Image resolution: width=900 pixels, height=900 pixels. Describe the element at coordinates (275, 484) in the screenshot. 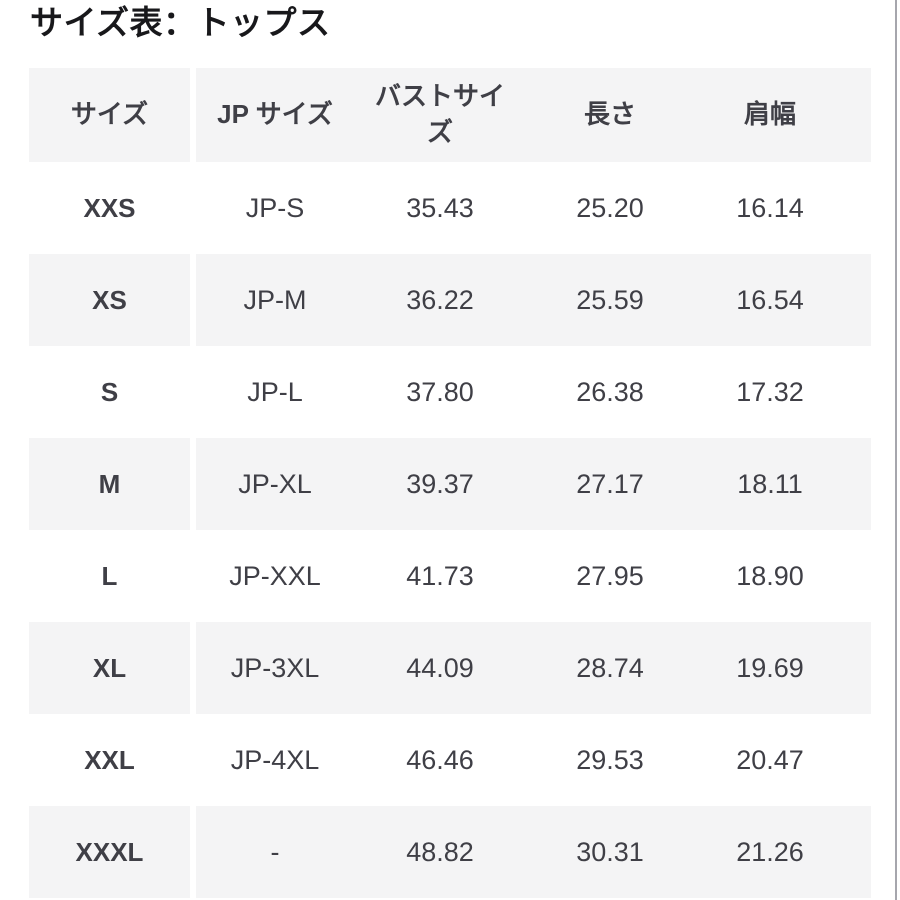

I see `cell-jp-size: JP-XL` at that location.